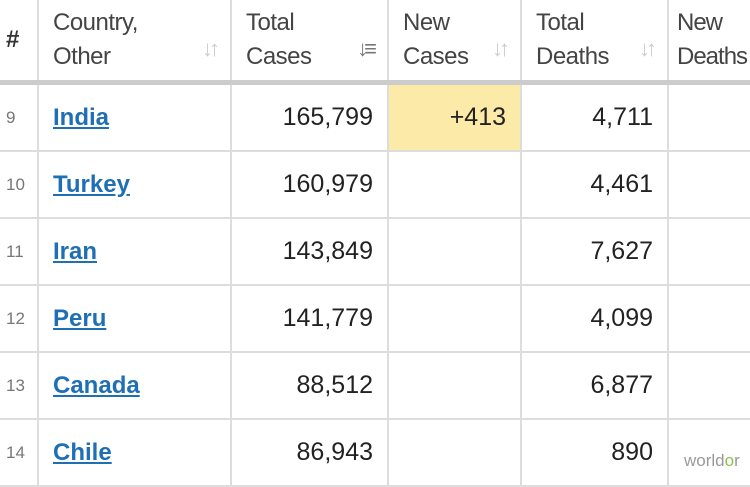 This screenshot has width=750, height=487. Describe the element at coordinates (595, 319) in the screenshot. I see `total-deaths-cell: 4,099` at that location.